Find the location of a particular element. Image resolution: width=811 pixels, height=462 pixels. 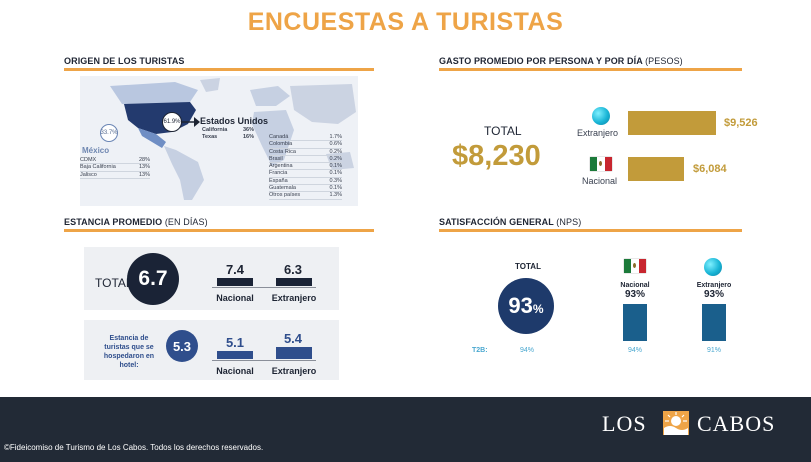

estancia-nacional-value: 7.4 is located at coordinates (235, 269).